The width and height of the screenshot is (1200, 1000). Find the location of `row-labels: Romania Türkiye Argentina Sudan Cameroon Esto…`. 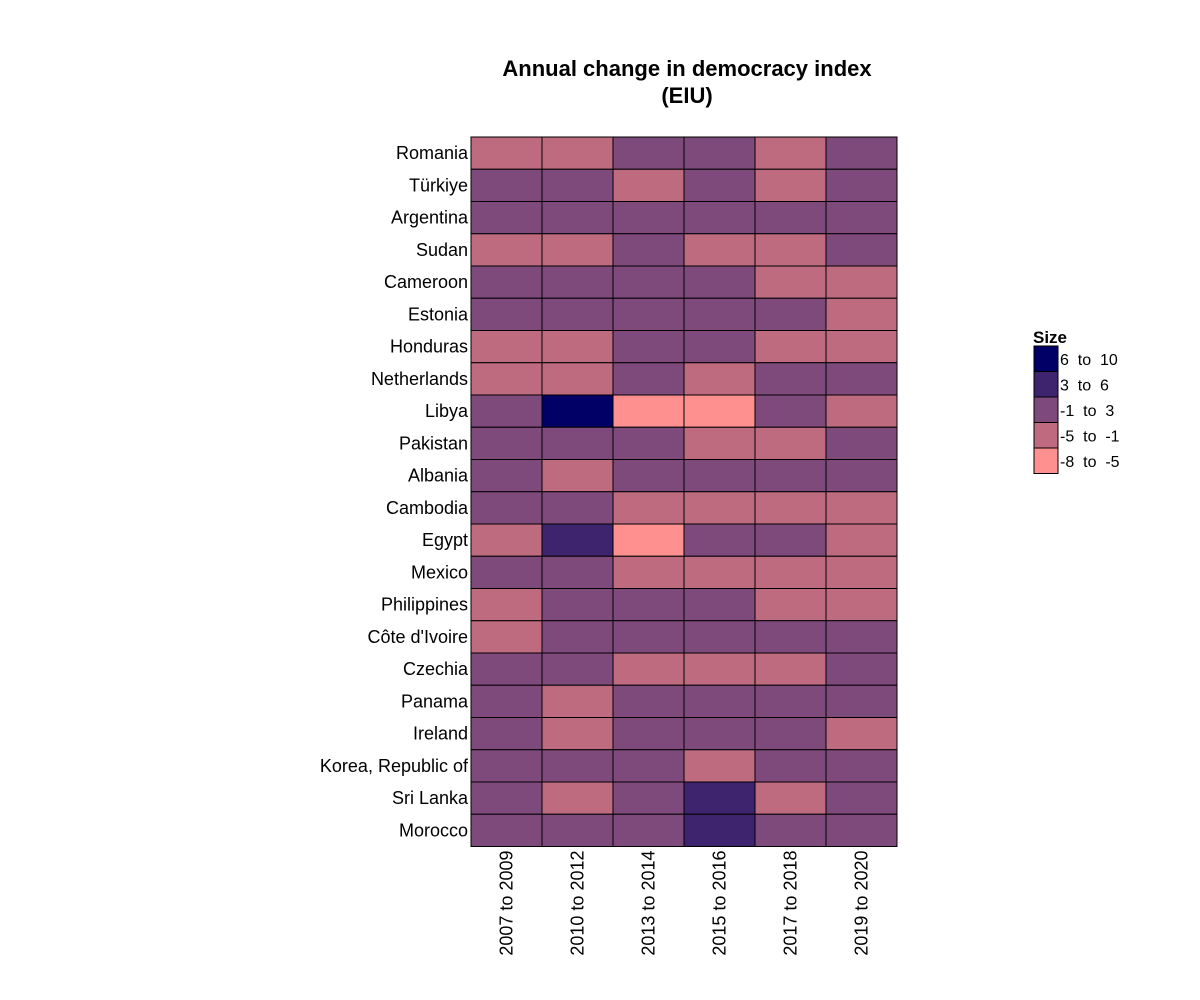

row-labels: Romania Türkiye Argentina Sudan Cameroon Esto… is located at coordinates (394, 491).